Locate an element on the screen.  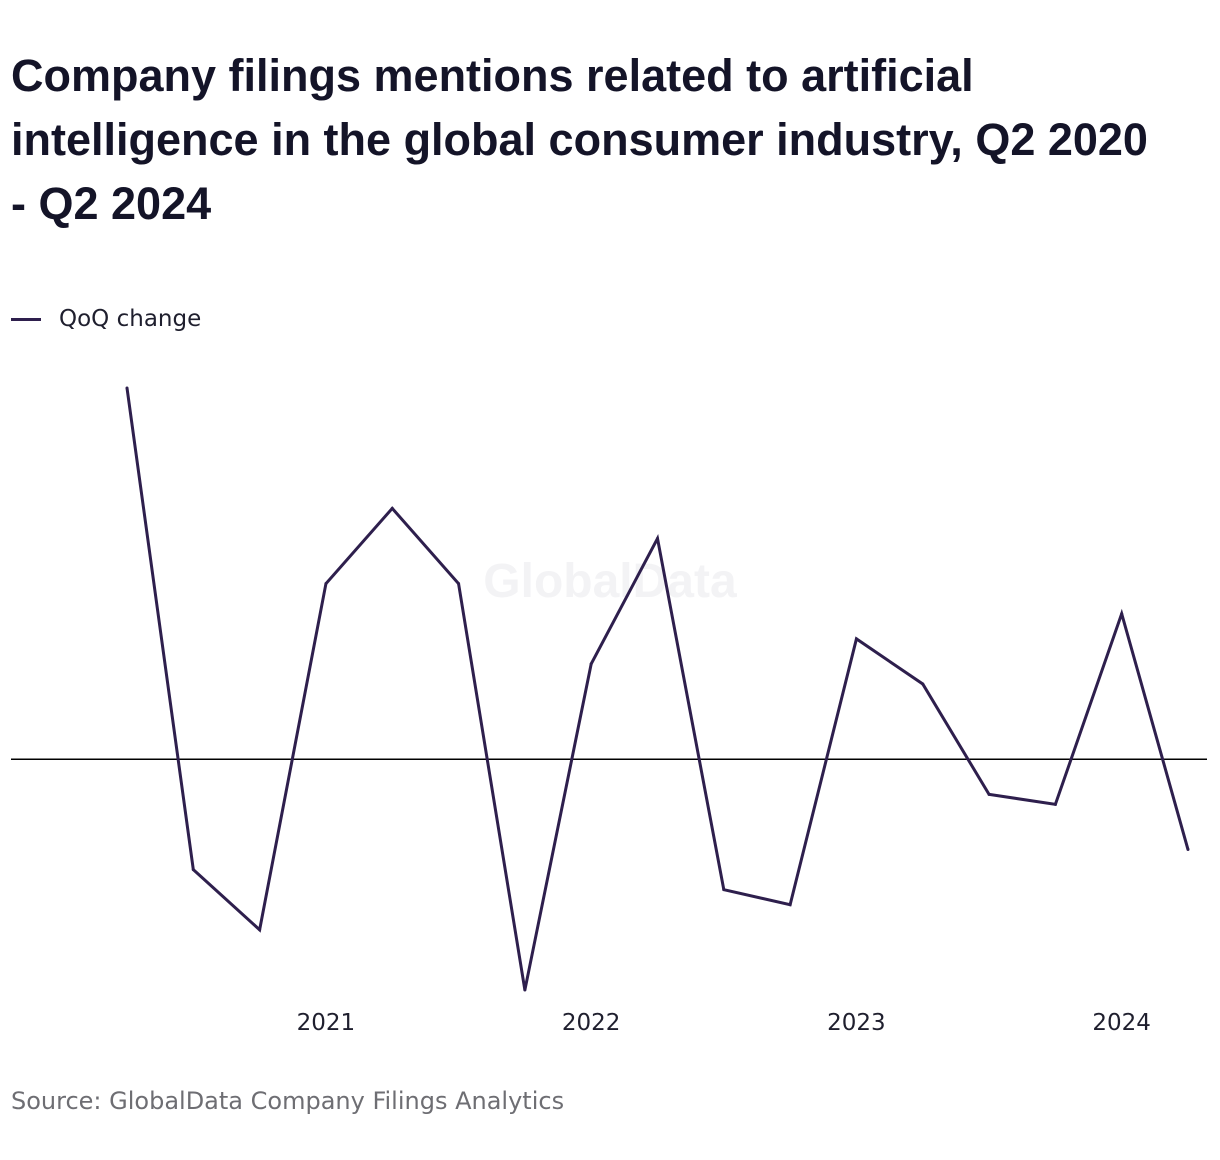
x-tick-label-2023: 2023 is located at coordinates (856, 1023).